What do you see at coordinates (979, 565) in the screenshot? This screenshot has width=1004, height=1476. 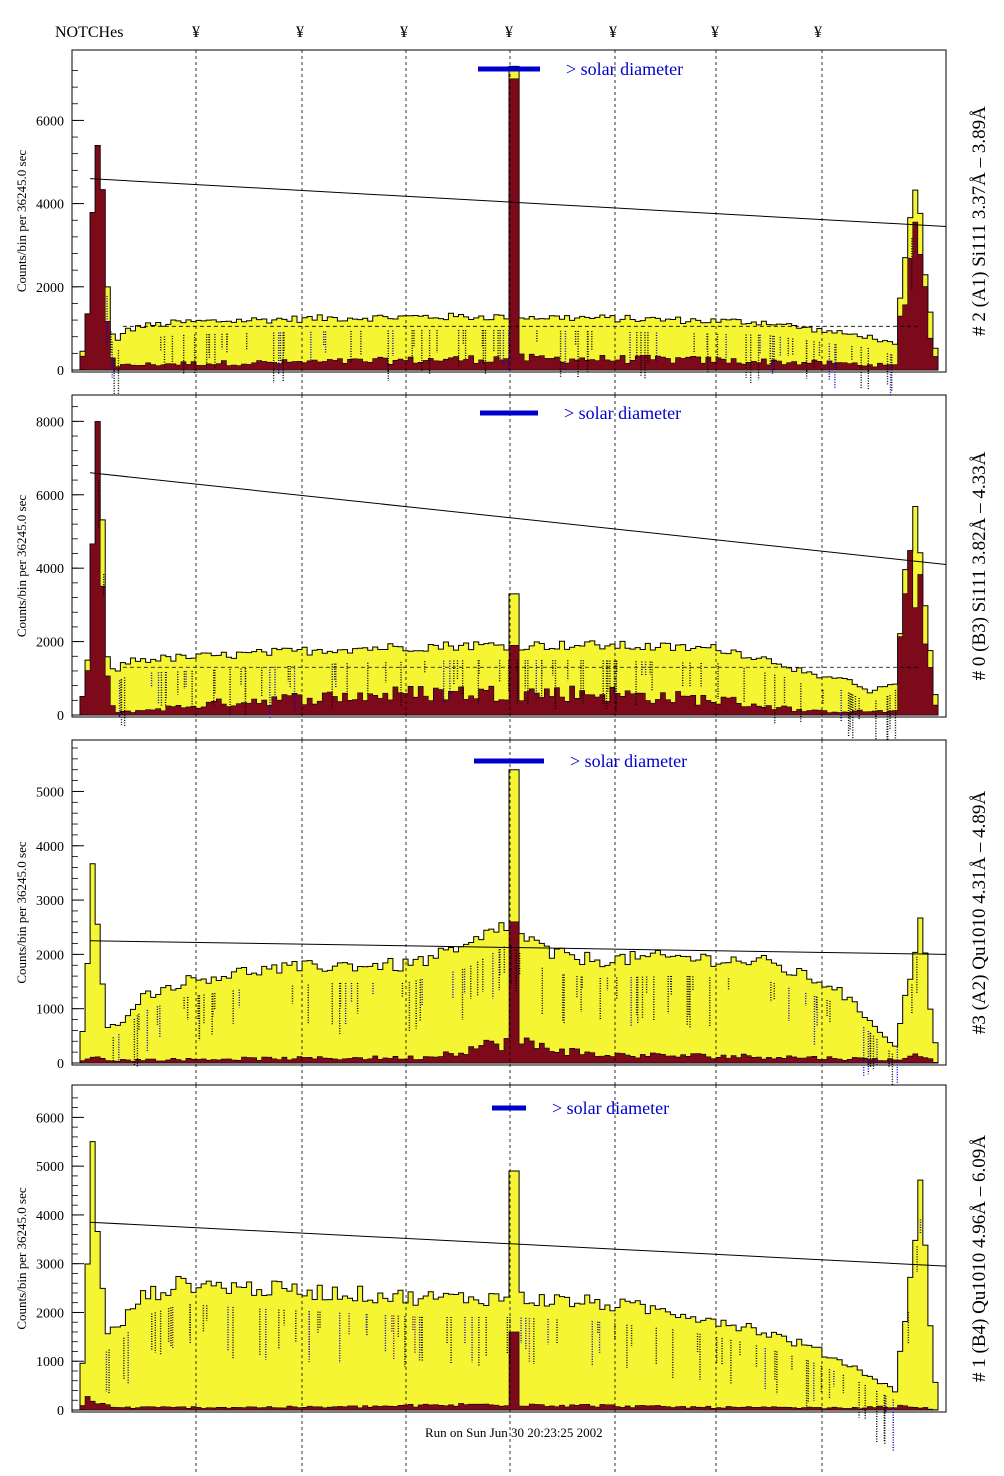 I see `panel-label: # 0 (B3) Si111 3.82Å – 4.33Å` at bounding box center [979, 565].